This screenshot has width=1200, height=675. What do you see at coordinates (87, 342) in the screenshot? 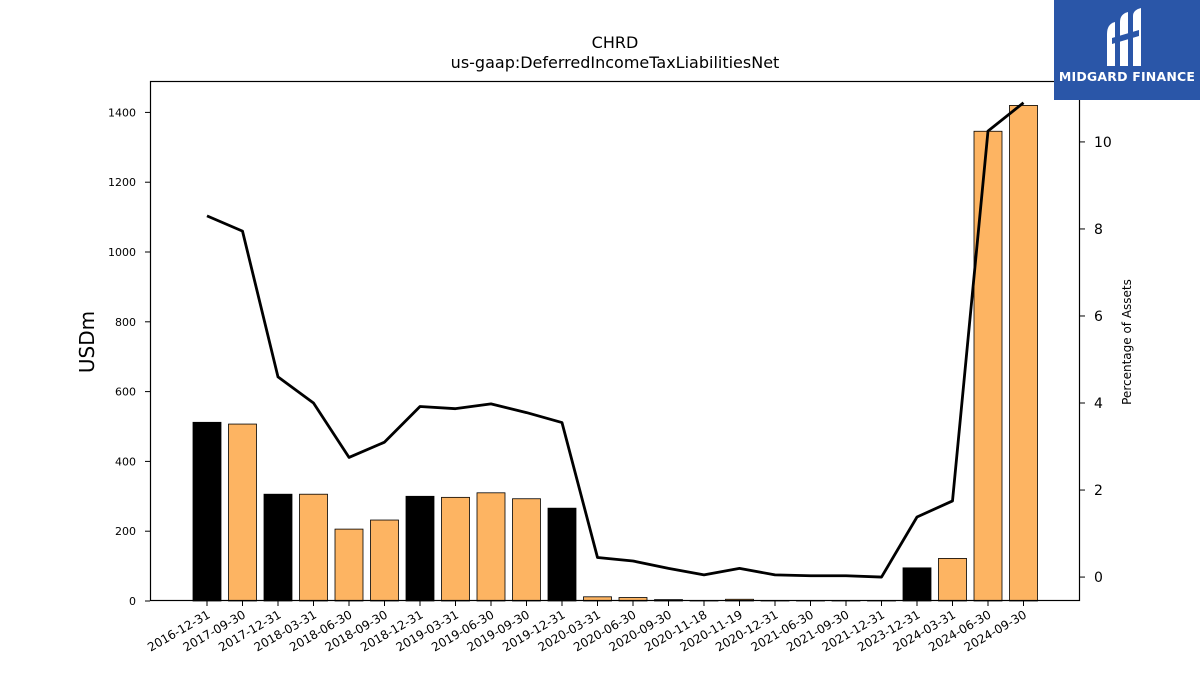
I see `y-axis-label: USDm` at bounding box center [87, 342].